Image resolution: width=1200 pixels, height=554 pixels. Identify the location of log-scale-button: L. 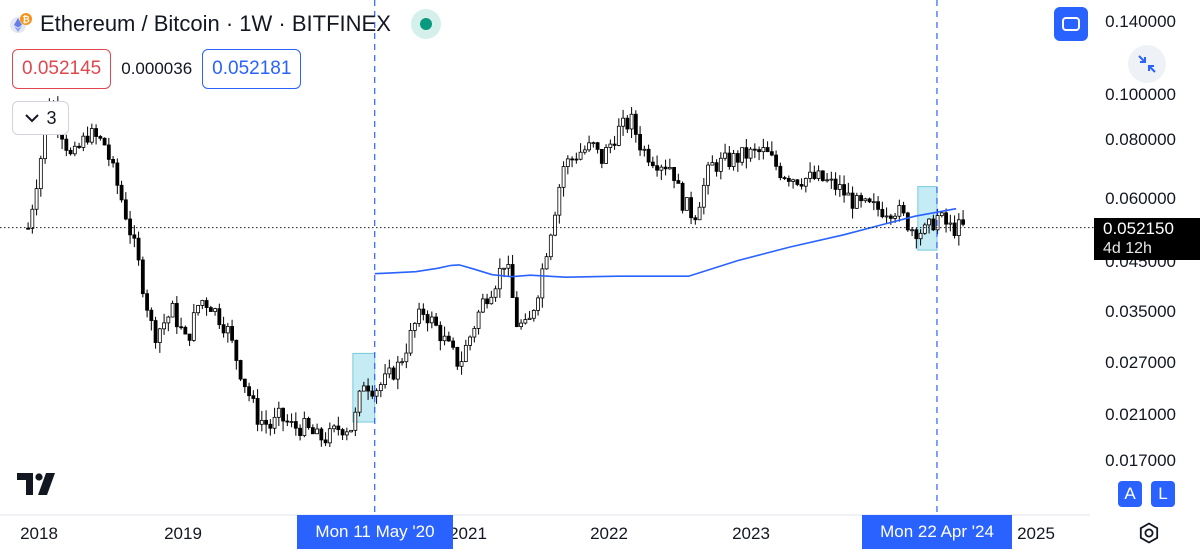
(1163, 494).